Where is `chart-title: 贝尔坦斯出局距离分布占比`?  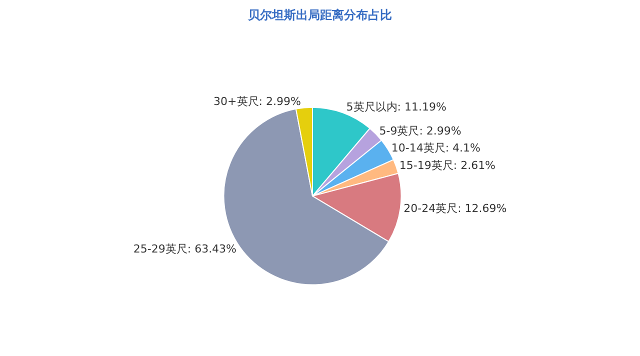 chart-title: 贝尔坦斯出局距离分布占比 is located at coordinates (319, 15).